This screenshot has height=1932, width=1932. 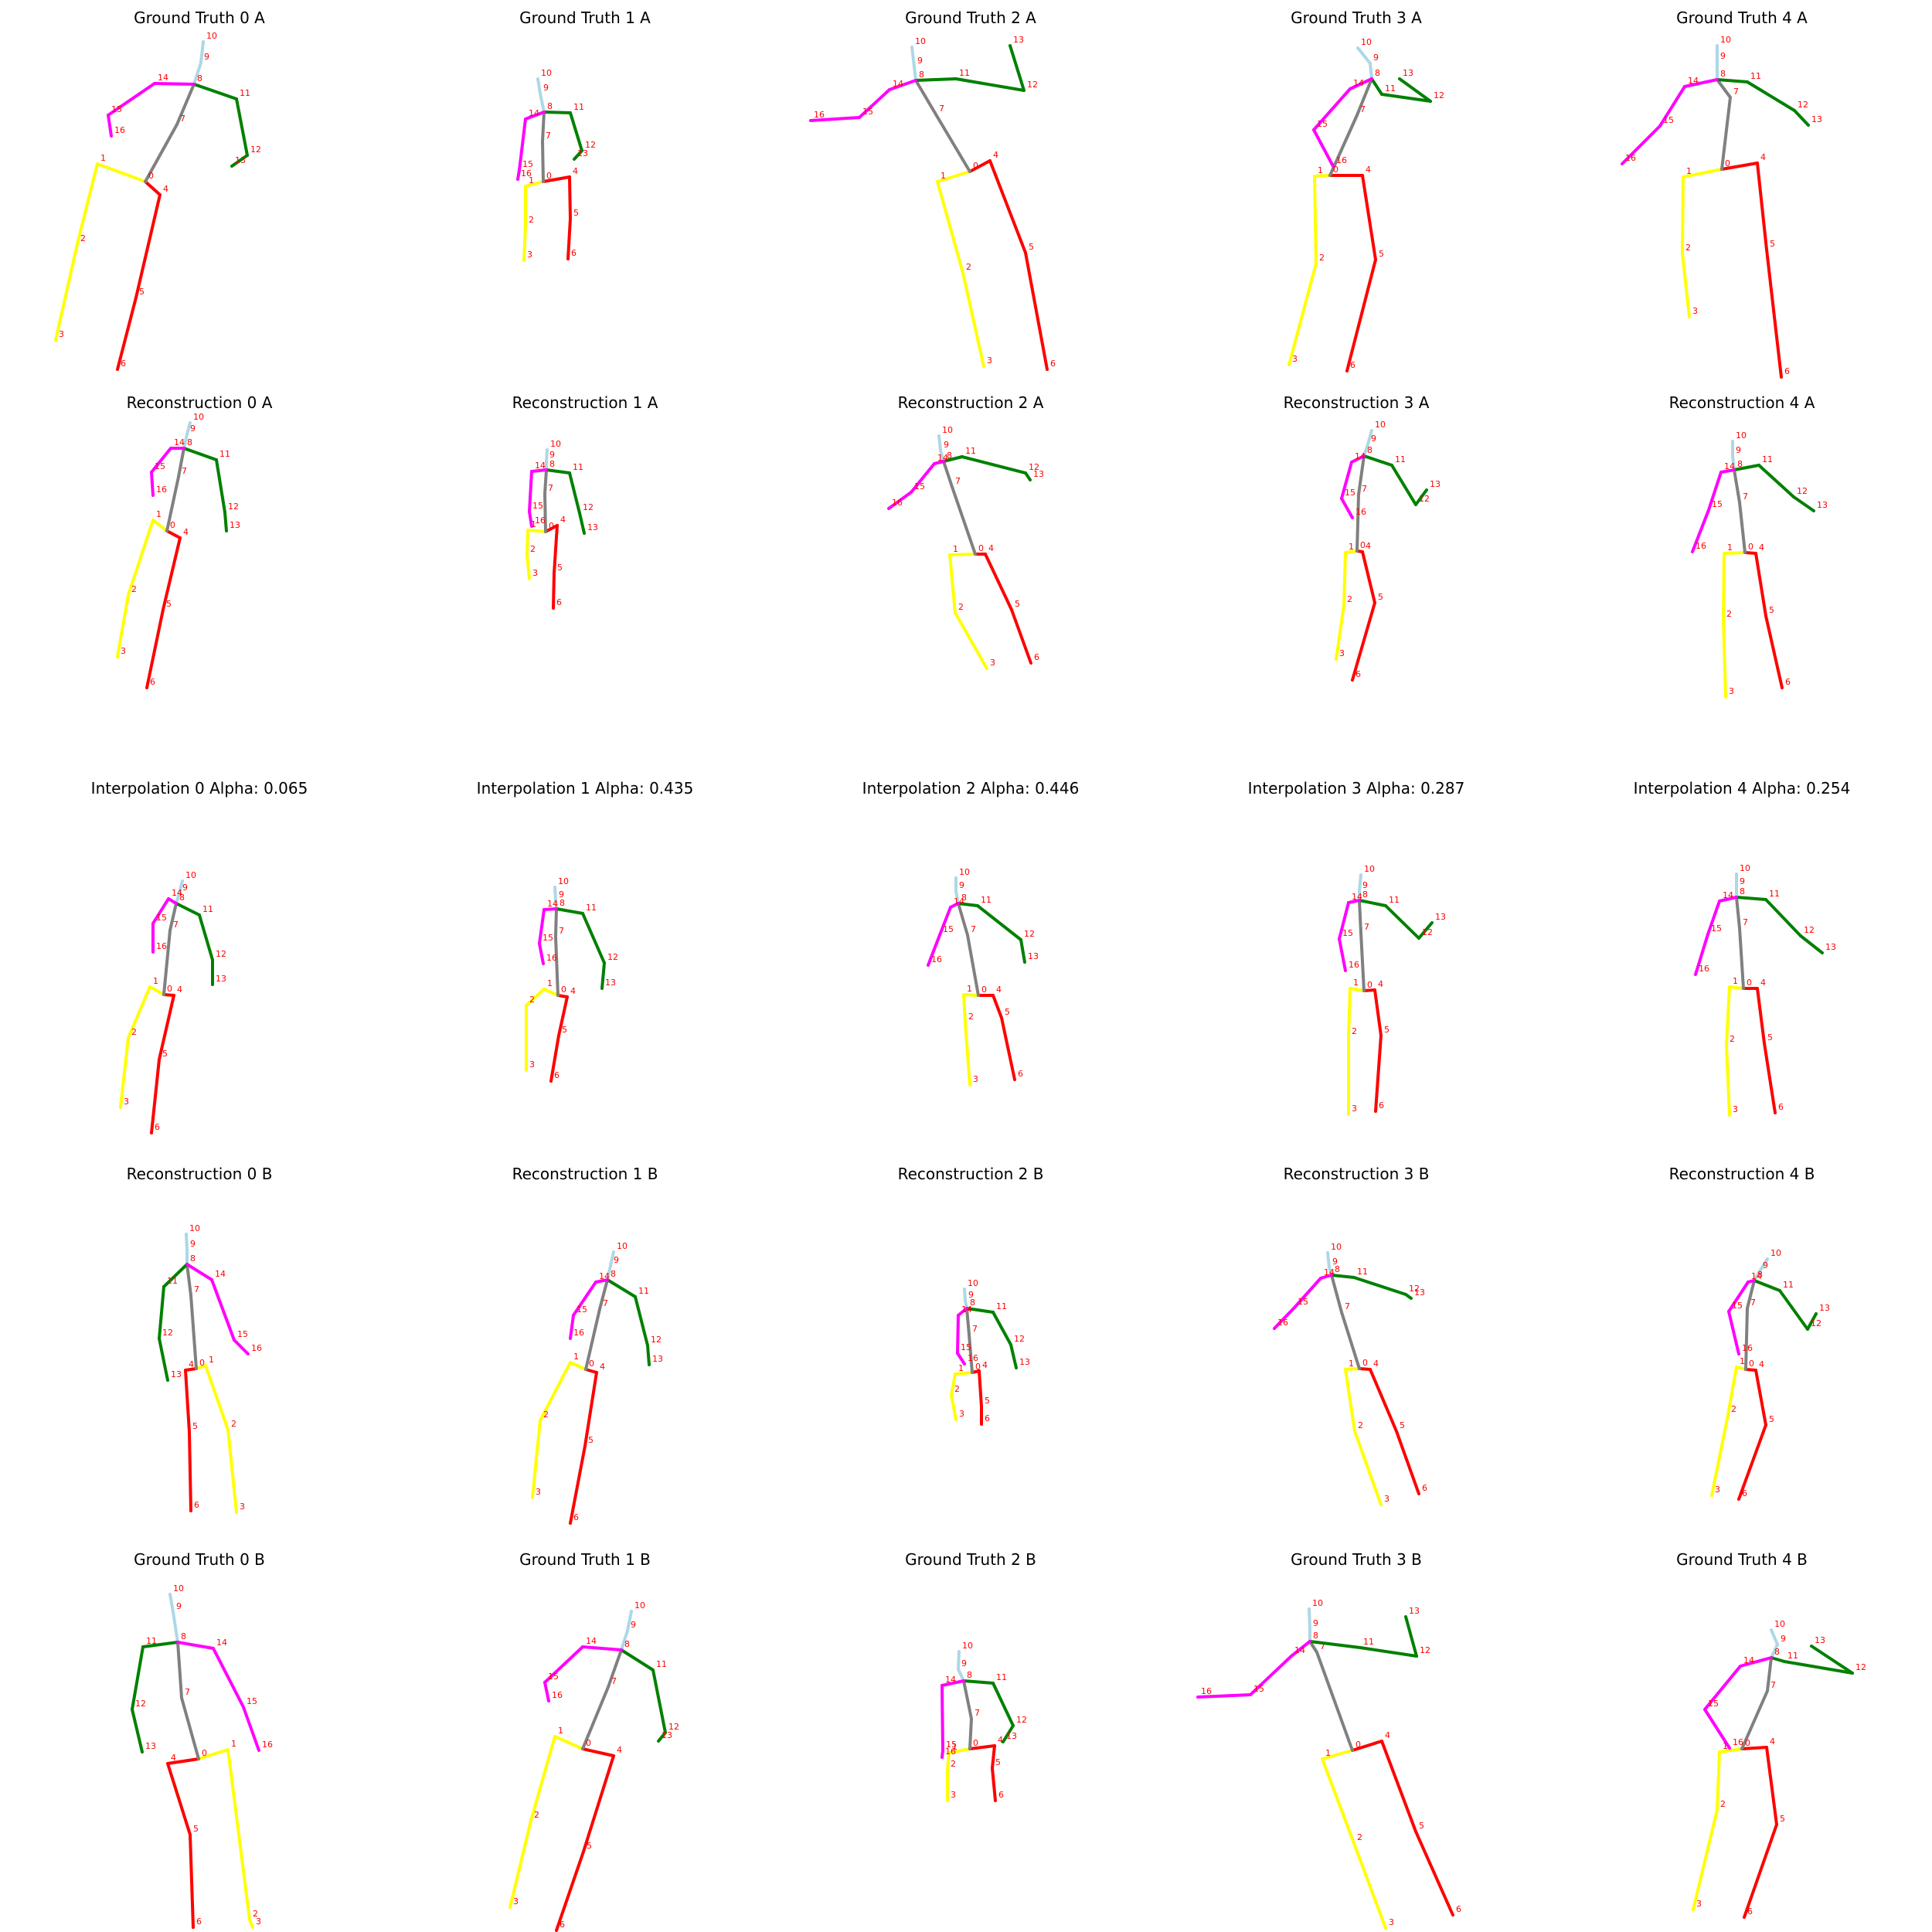 What do you see at coordinates (1322, 1646) in the screenshot?
I see `joint-label: 7` at bounding box center [1322, 1646].